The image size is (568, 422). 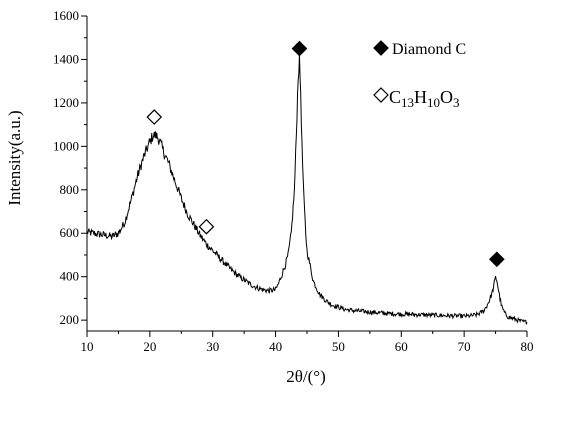 What do you see at coordinates (424, 98) in the screenshot?
I see `legend-label-compound: C13H10O3` at bounding box center [424, 98].